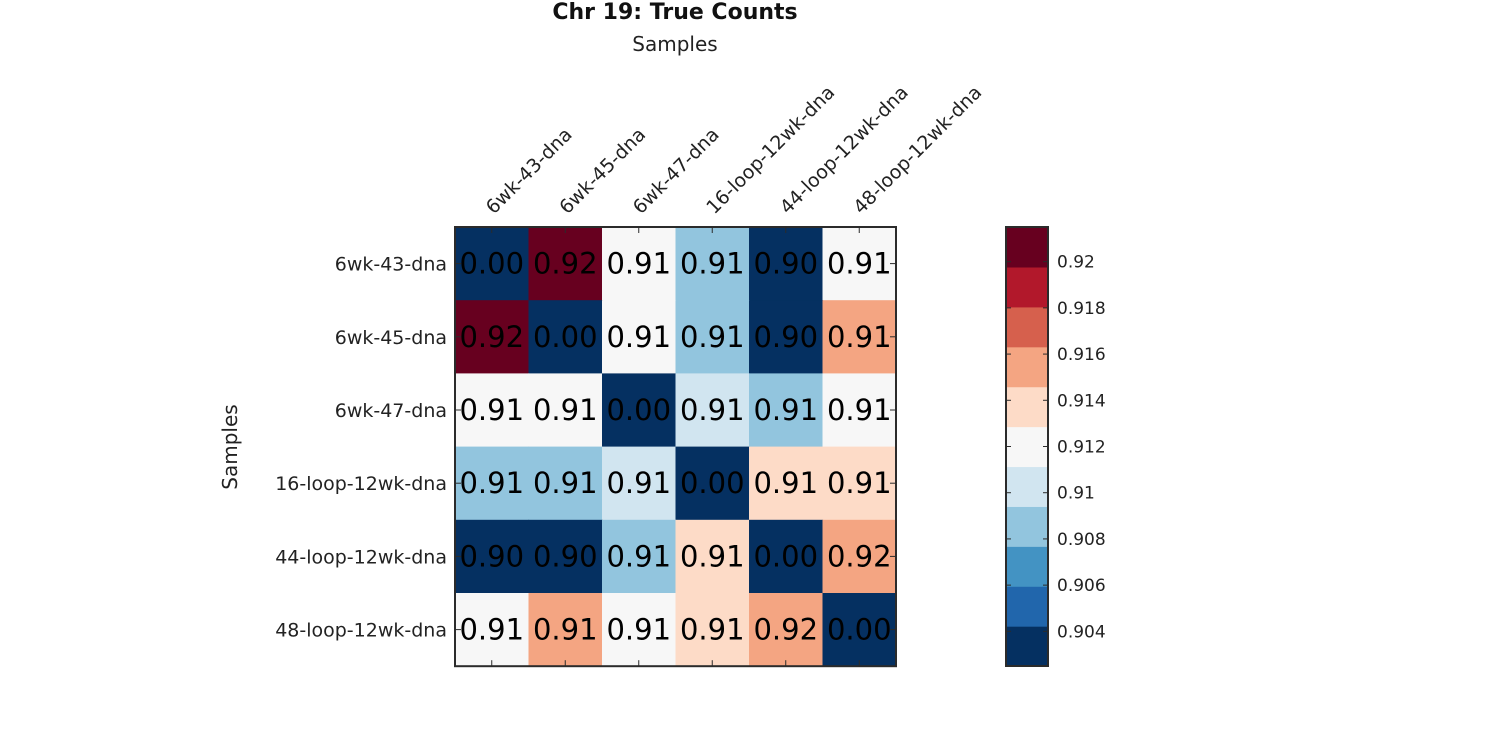 The image size is (1500, 750). Describe the element at coordinates (391, 338) in the screenshot. I see `y-tick-label: 6wk-45-dna` at that location.